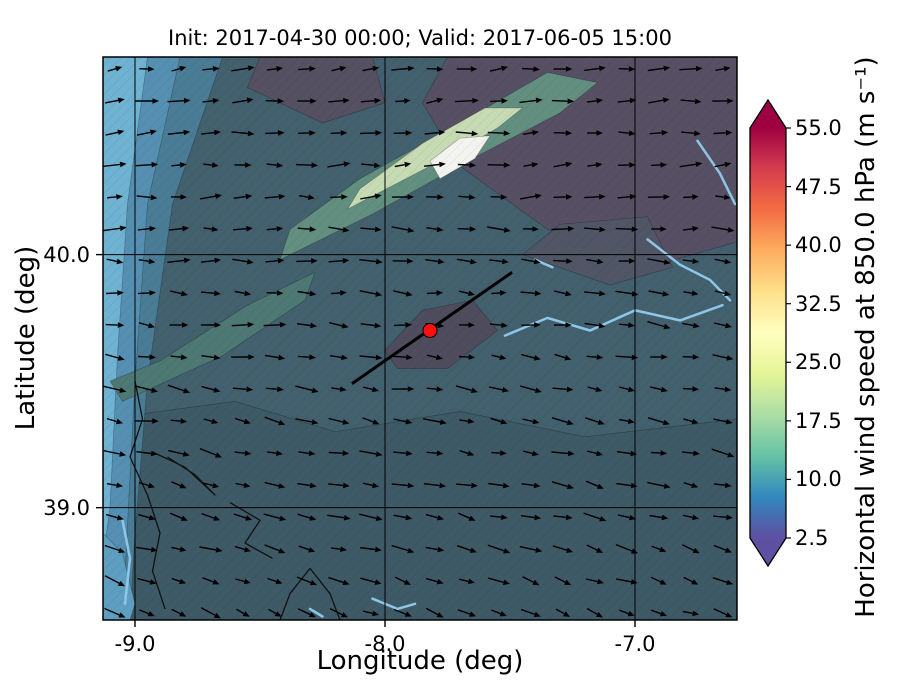 The height and width of the screenshot is (700, 900). What do you see at coordinates (66, 254) in the screenshot?
I see `y-tick-label: 40.0` at bounding box center [66, 254].